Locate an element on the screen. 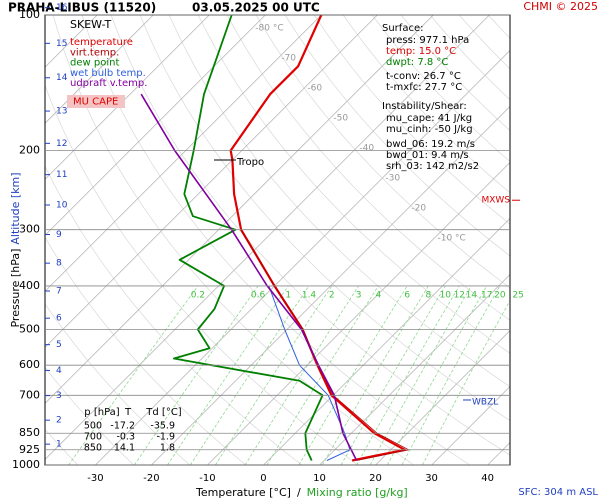 The width and height of the screenshot is (600, 500). mixing-ratio-label: 12 is located at coordinates (459, 295).